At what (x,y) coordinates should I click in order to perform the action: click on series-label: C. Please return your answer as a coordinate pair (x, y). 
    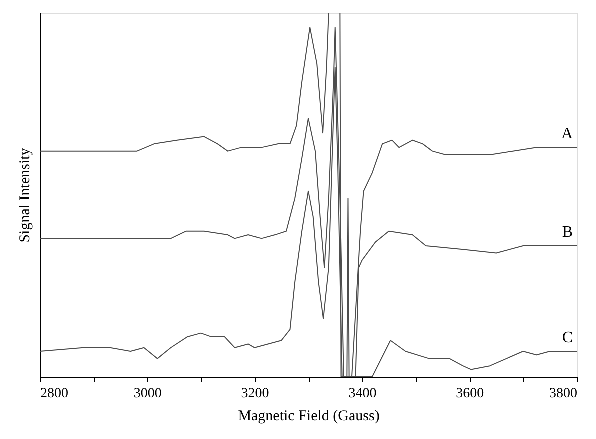
    Looking at the image, I should click on (567, 338).